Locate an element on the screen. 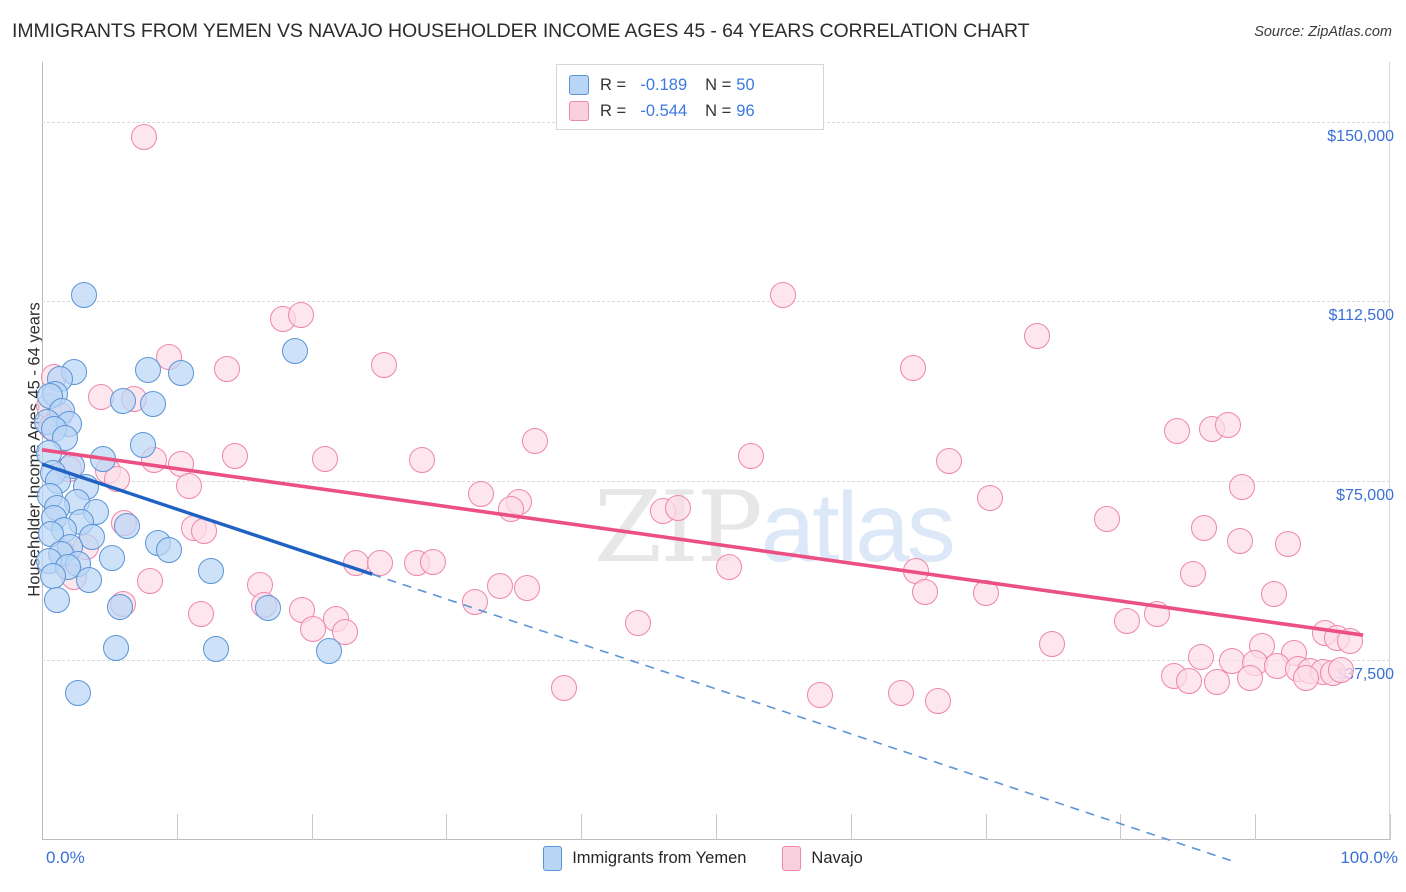 Image resolution: width=1406 pixels, height=892 pixels. legend-item-navajo: Navajo is located at coordinates (822, 858).